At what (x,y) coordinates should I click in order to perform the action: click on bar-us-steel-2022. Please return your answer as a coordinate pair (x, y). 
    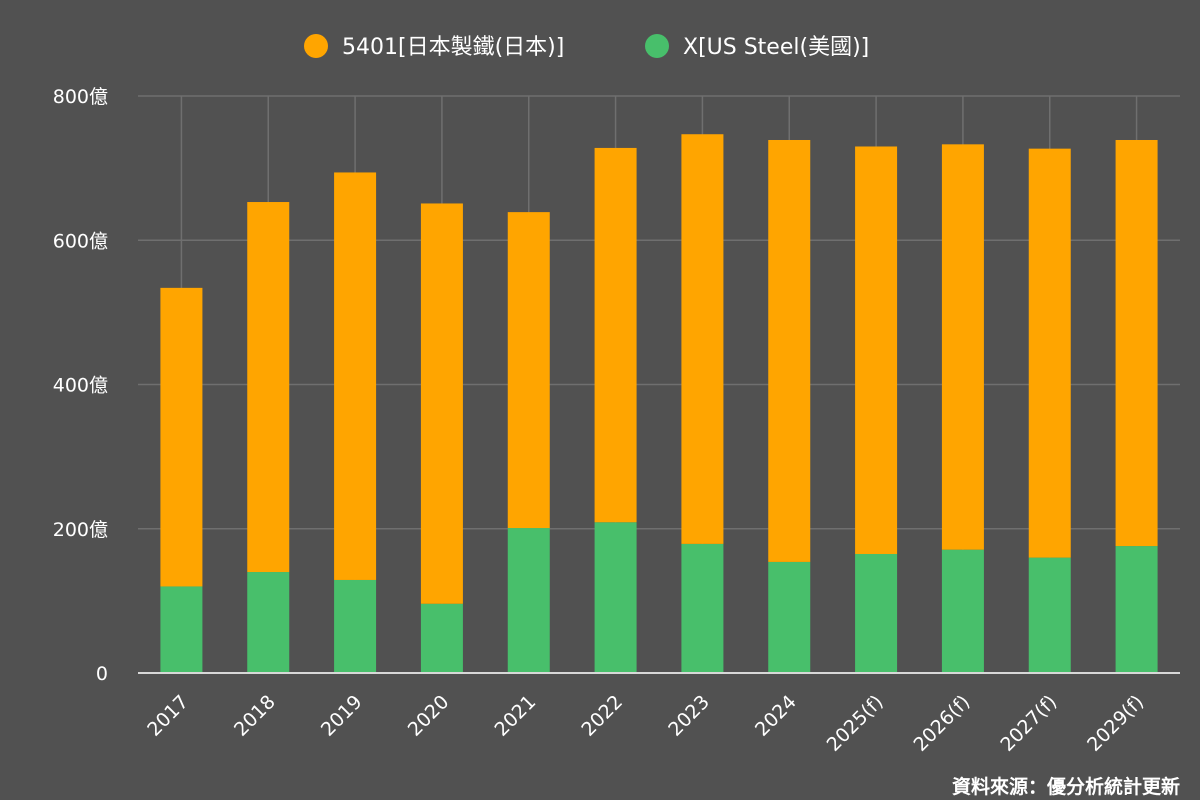
    Looking at the image, I should click on (615, 597).